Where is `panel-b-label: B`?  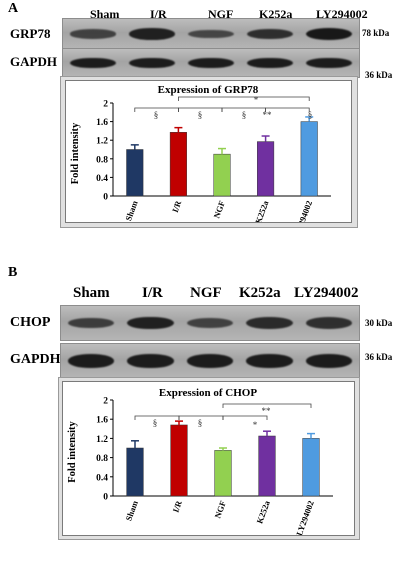
panel-b-label: B is located at coordinates (13, 272).